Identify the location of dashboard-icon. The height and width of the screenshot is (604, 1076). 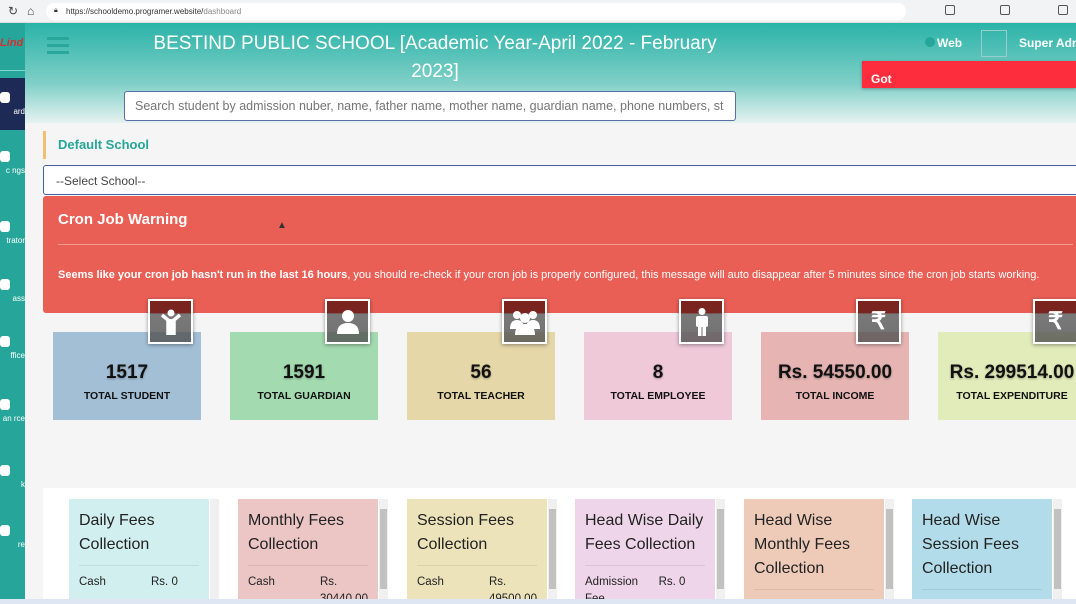
(5, 97).